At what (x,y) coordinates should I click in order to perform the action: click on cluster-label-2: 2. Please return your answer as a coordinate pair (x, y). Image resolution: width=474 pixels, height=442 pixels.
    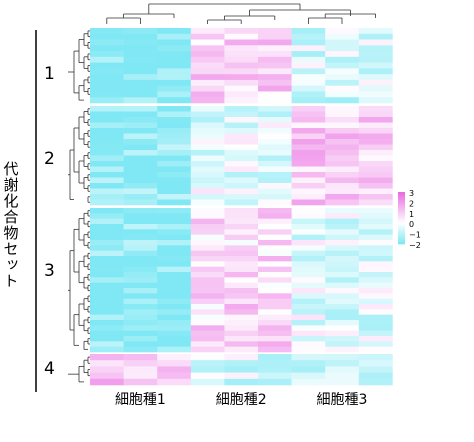
    Looking at the image, I should click on (49, 159).